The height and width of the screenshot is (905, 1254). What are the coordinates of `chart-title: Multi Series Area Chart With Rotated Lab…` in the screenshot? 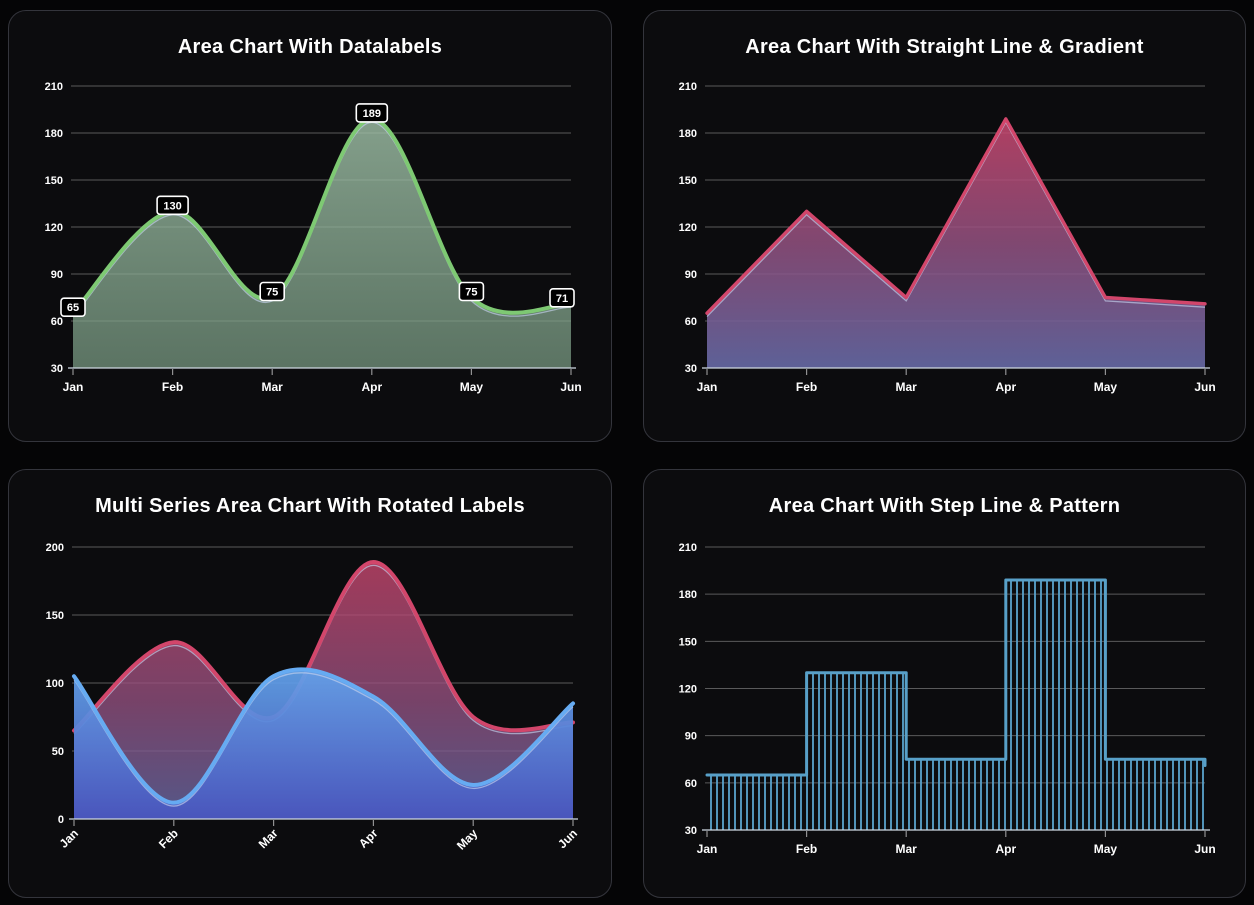 It's located at (310, 506).